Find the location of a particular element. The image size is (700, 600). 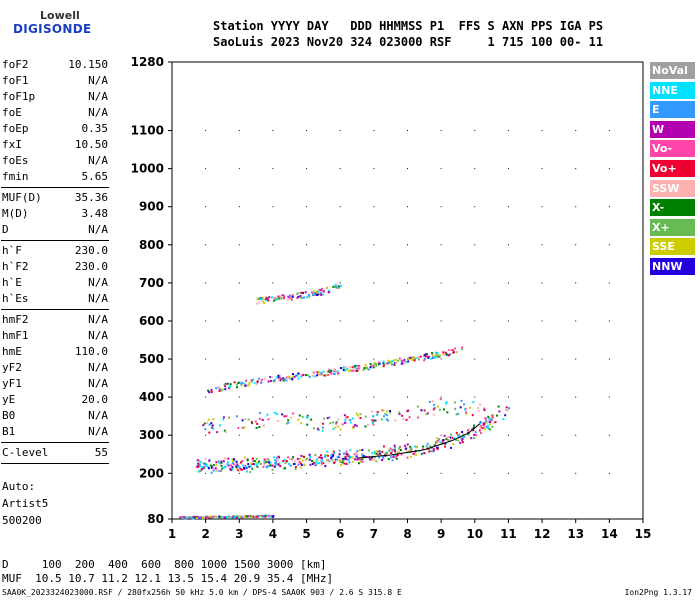

y-tick-label: 80 is located at coordinates (155, 519).